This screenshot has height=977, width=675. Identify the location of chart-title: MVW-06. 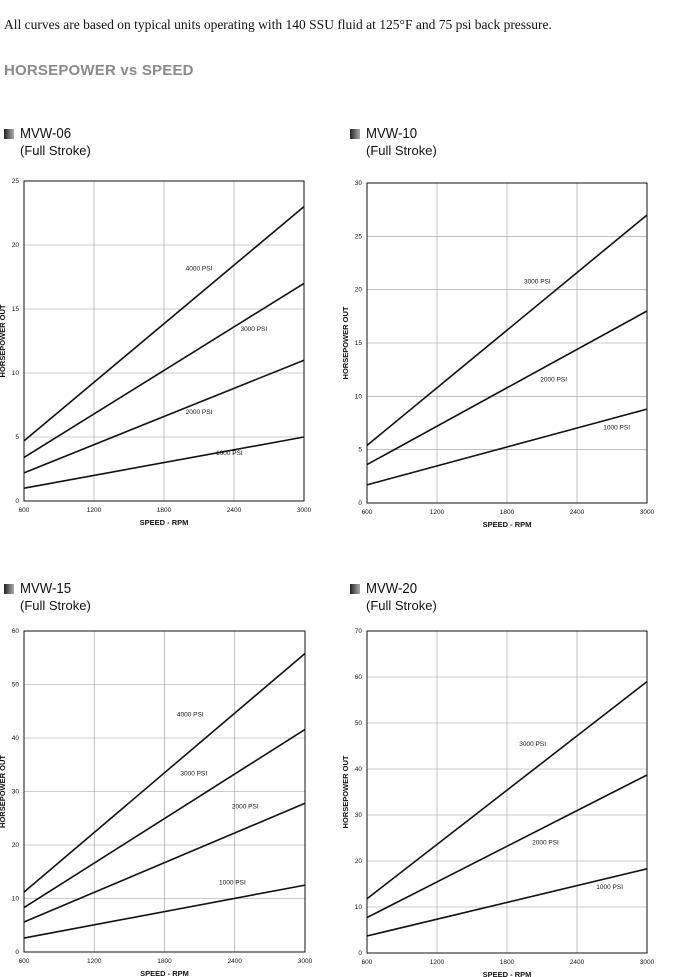
(46, 133).